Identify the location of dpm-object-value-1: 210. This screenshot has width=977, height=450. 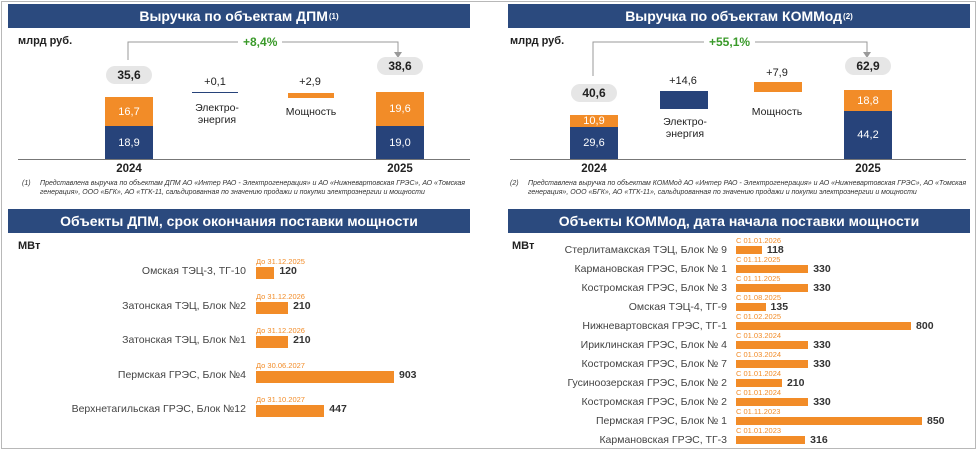
(302, 305).